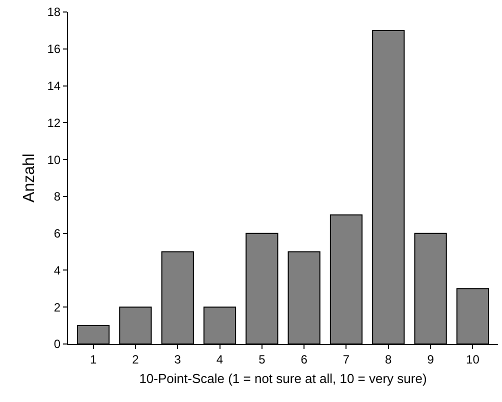  I want to click on y-axis-title: Anzahl, so click(29, 178).